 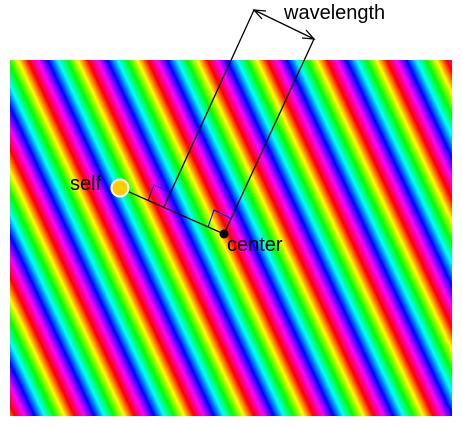 I want to click on right-angle-mark-center, so click(x=220, y=218).